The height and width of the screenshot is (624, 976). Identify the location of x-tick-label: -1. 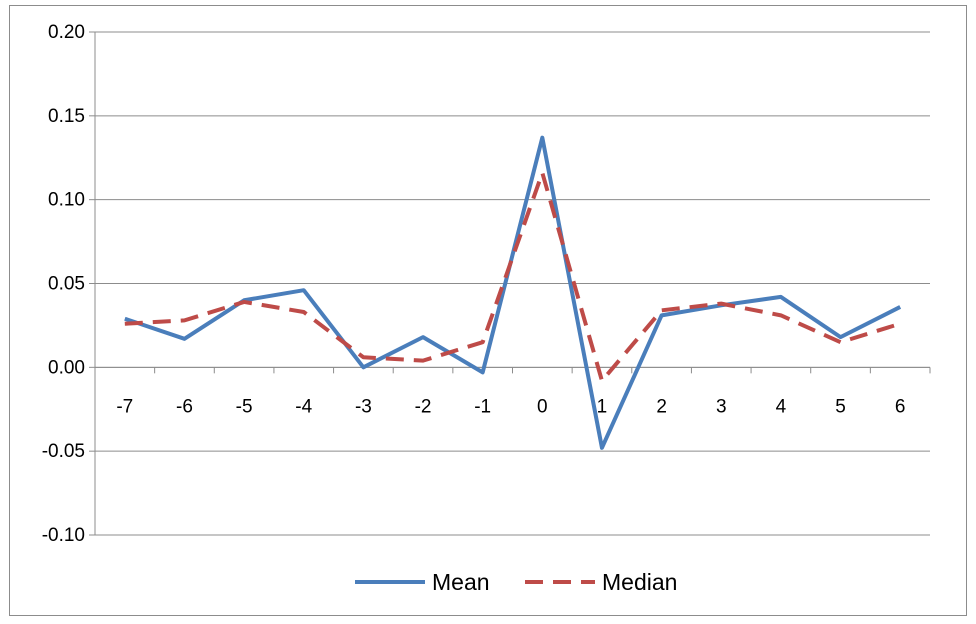
(482, 406).